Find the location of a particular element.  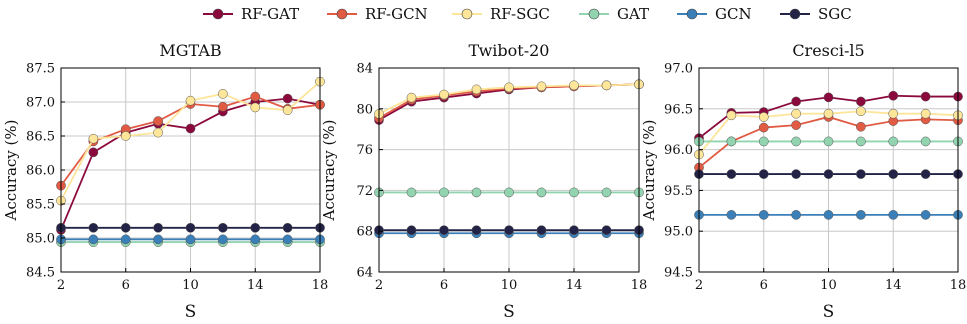

y-tick-label: 95.0 is located at coordinates (678, 232).